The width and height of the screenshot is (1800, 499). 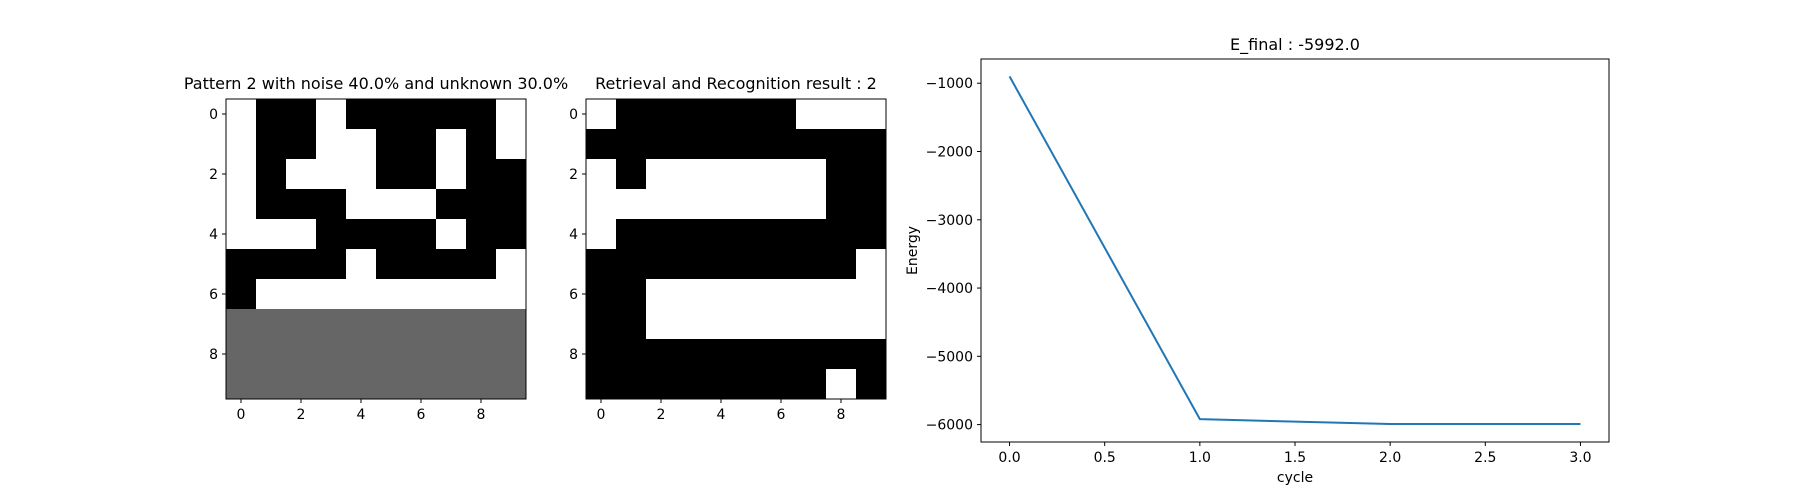 I want to click on x-tick-label: 2.0, so click(x=1390, y=458).